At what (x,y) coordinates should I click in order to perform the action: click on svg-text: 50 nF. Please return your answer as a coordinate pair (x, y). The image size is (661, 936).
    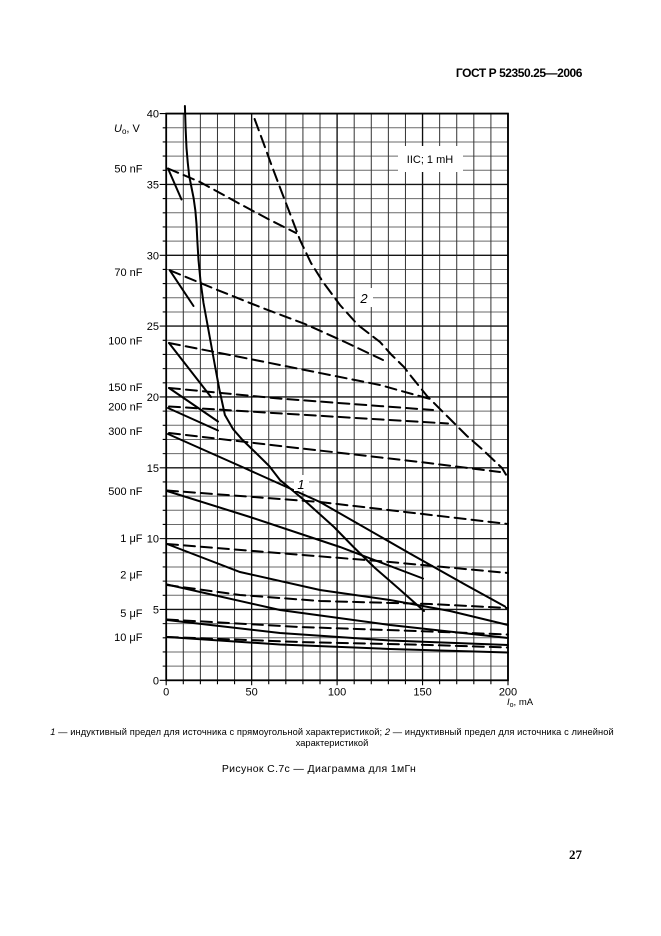
    Looking at the image, I should click on (128, 170).